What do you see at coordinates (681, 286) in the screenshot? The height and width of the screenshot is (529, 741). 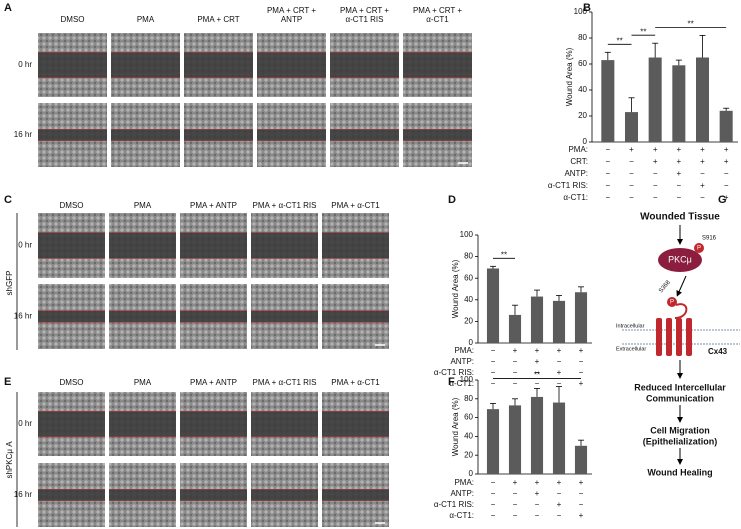 I see `arrow` at bounding box center [681, 286].